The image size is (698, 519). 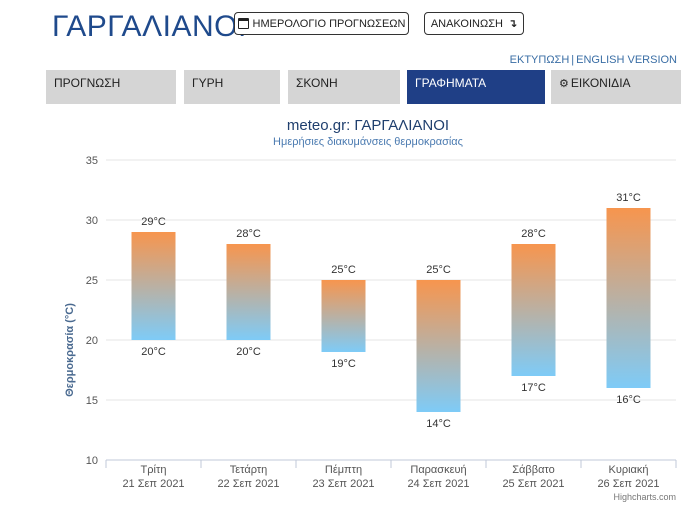 What do you see at coordinates (153, 222) in the screenshot?
I see `high-temp-label: 29°C` at bounding box center [153, 222].